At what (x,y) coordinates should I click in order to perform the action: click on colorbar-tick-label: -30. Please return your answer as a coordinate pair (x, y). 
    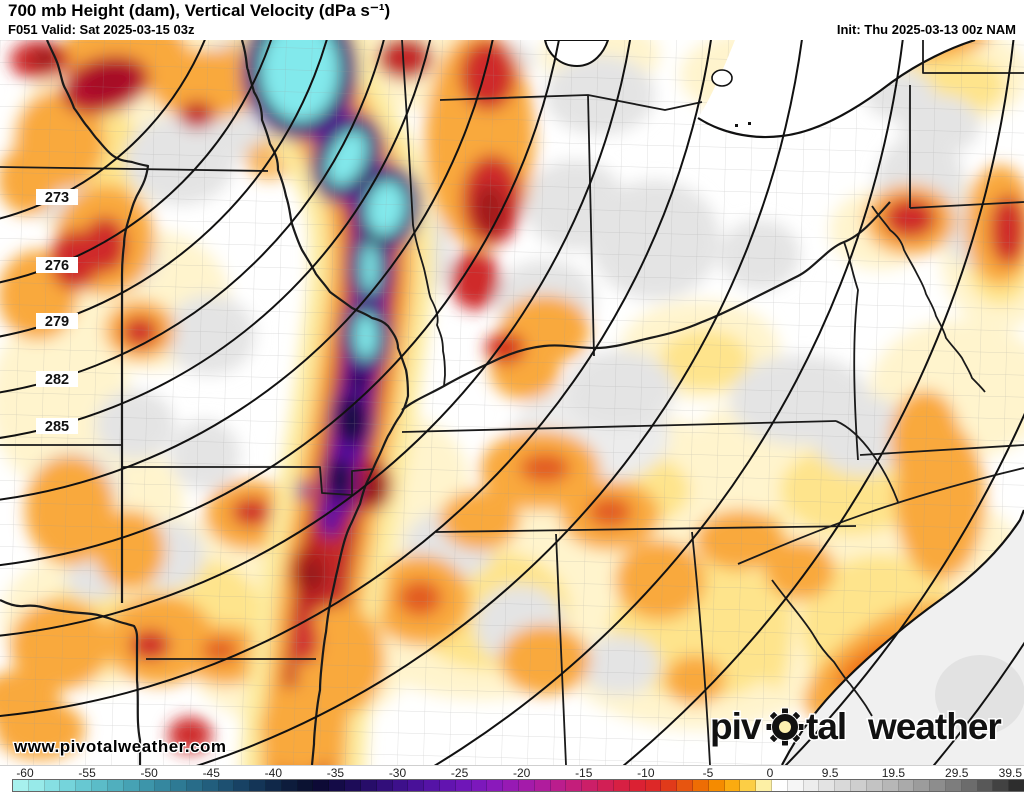
    Looking at the image, I should click on (397, 773).